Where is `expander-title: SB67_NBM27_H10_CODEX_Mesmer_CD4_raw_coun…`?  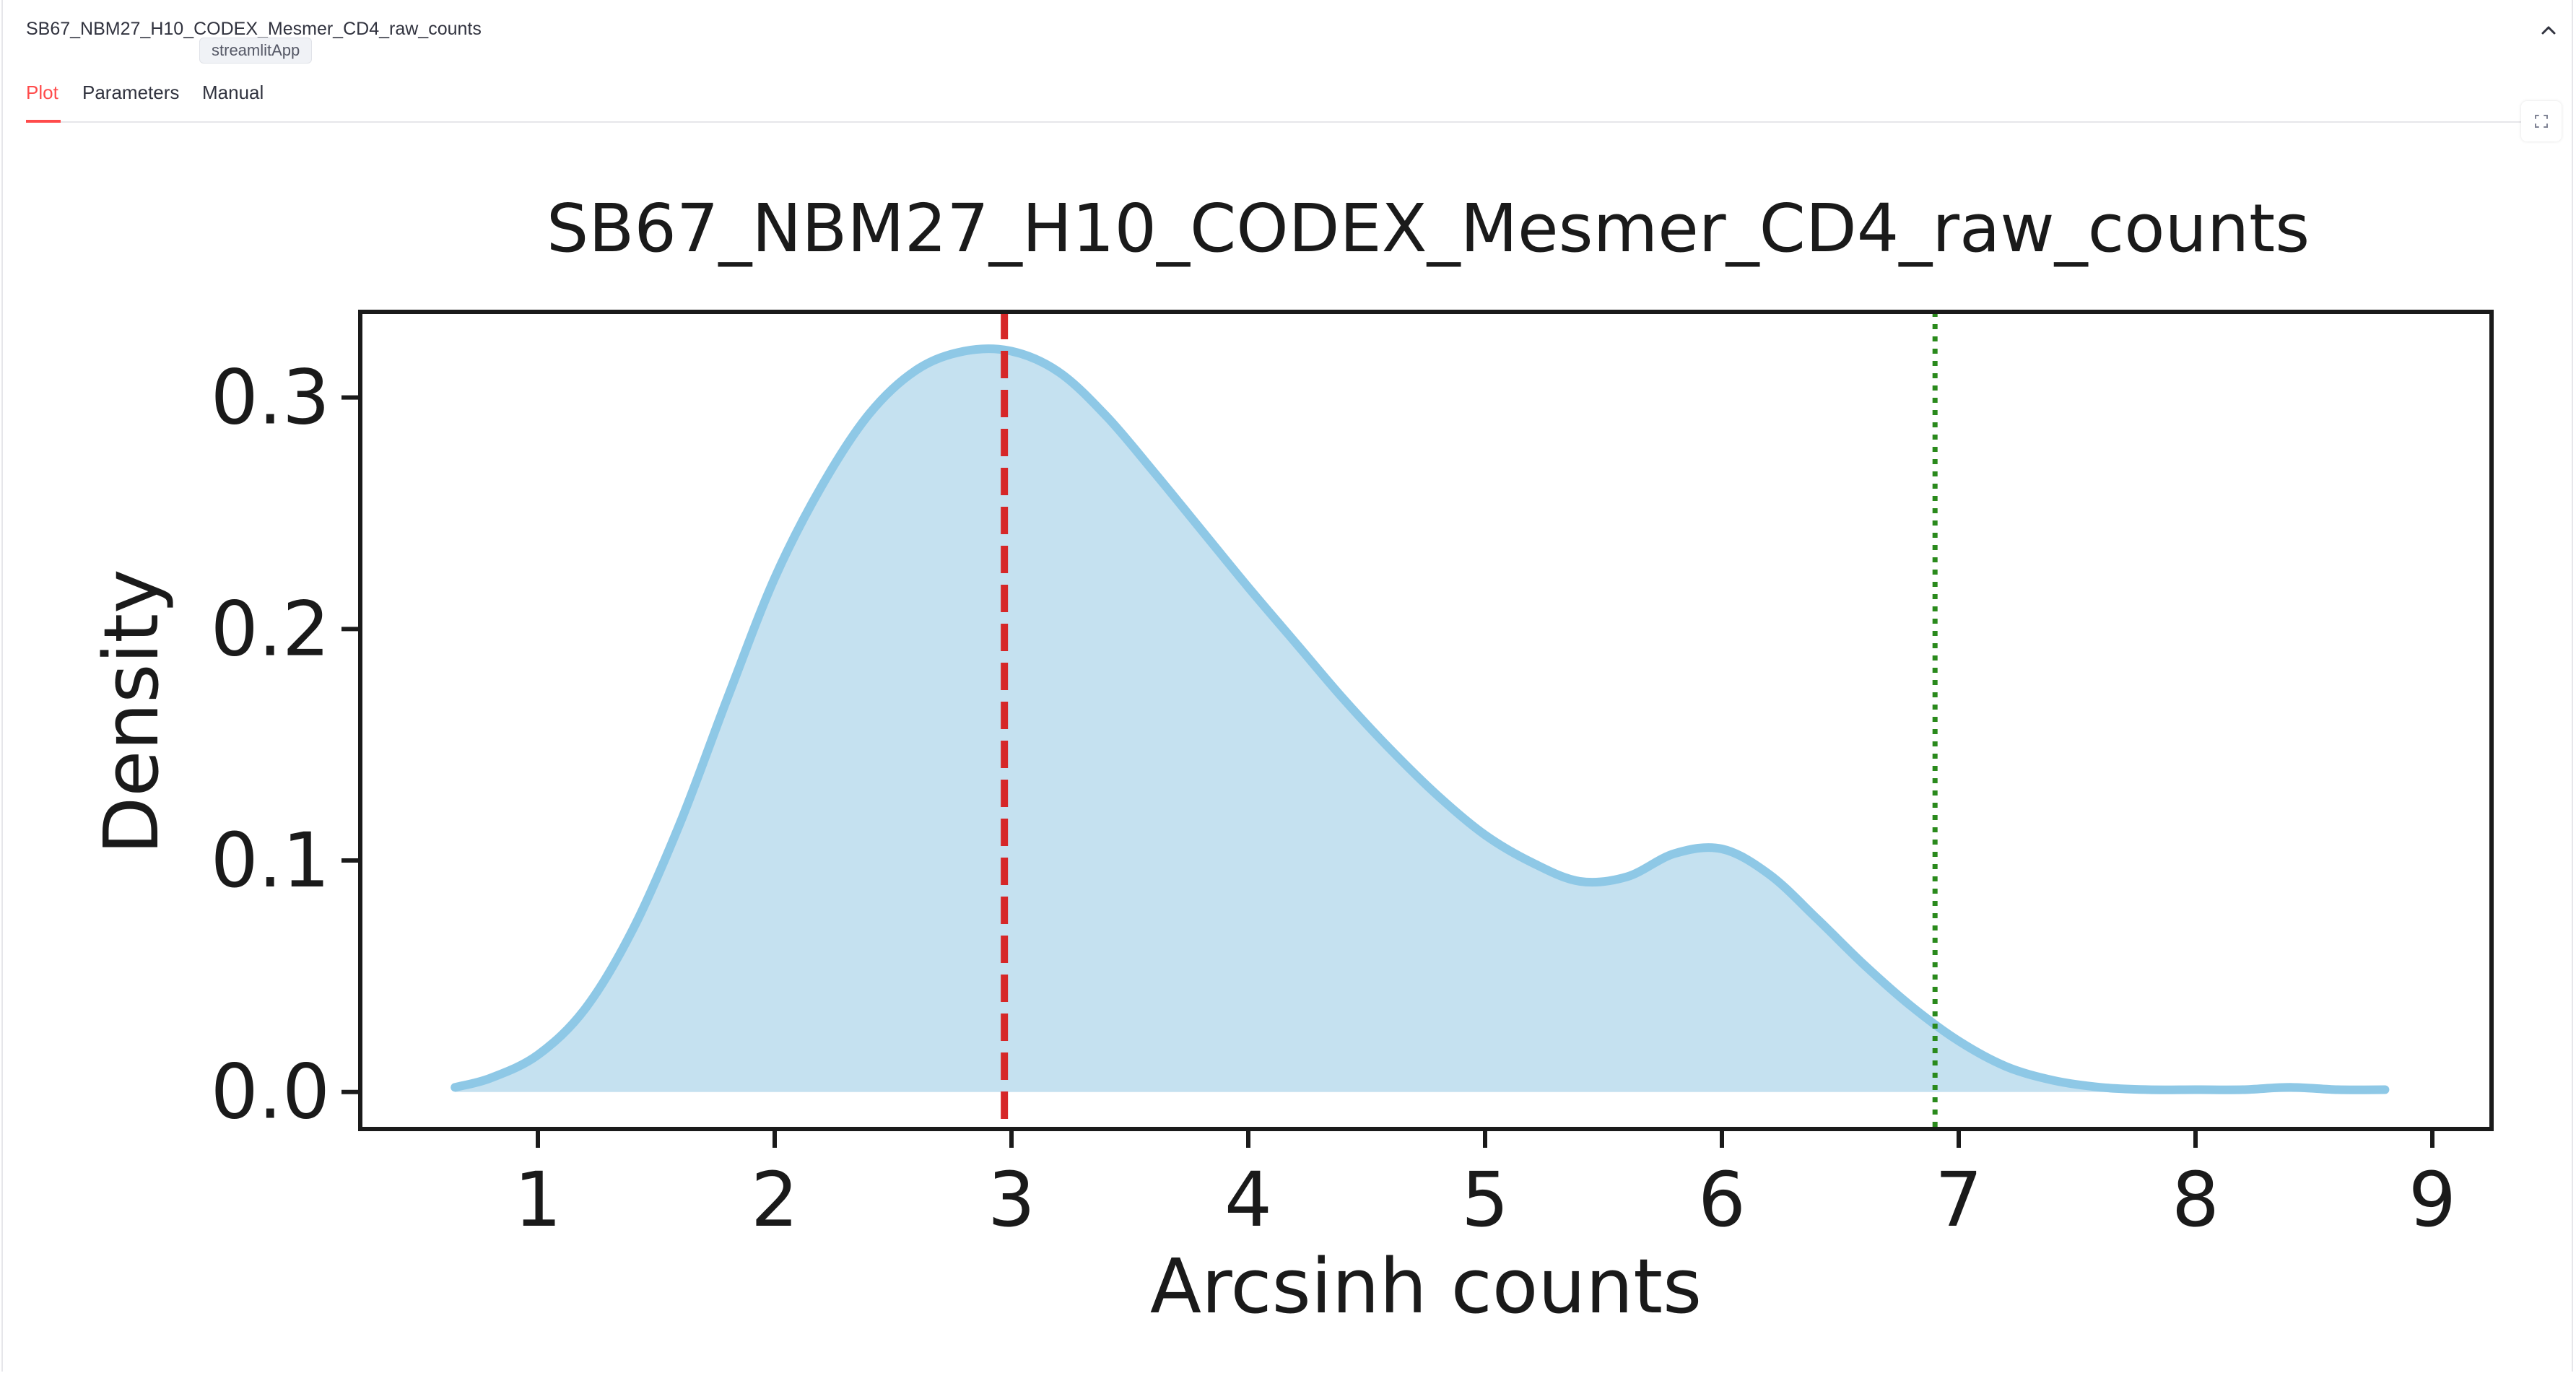
expander-title: SB67_NBM27_H10_CODEX_Mesmer_CD4_raw_coun… is located at coordinates (254, 29).